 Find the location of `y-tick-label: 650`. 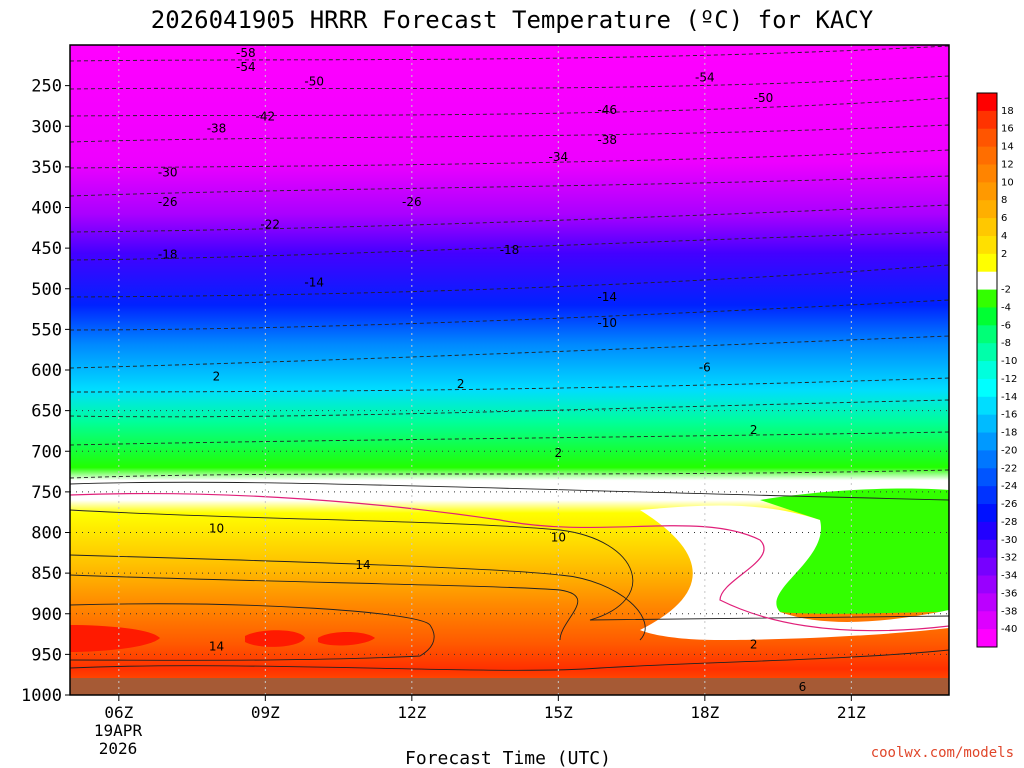

y-tick-label: 650 is located at coordinates (46, 412).